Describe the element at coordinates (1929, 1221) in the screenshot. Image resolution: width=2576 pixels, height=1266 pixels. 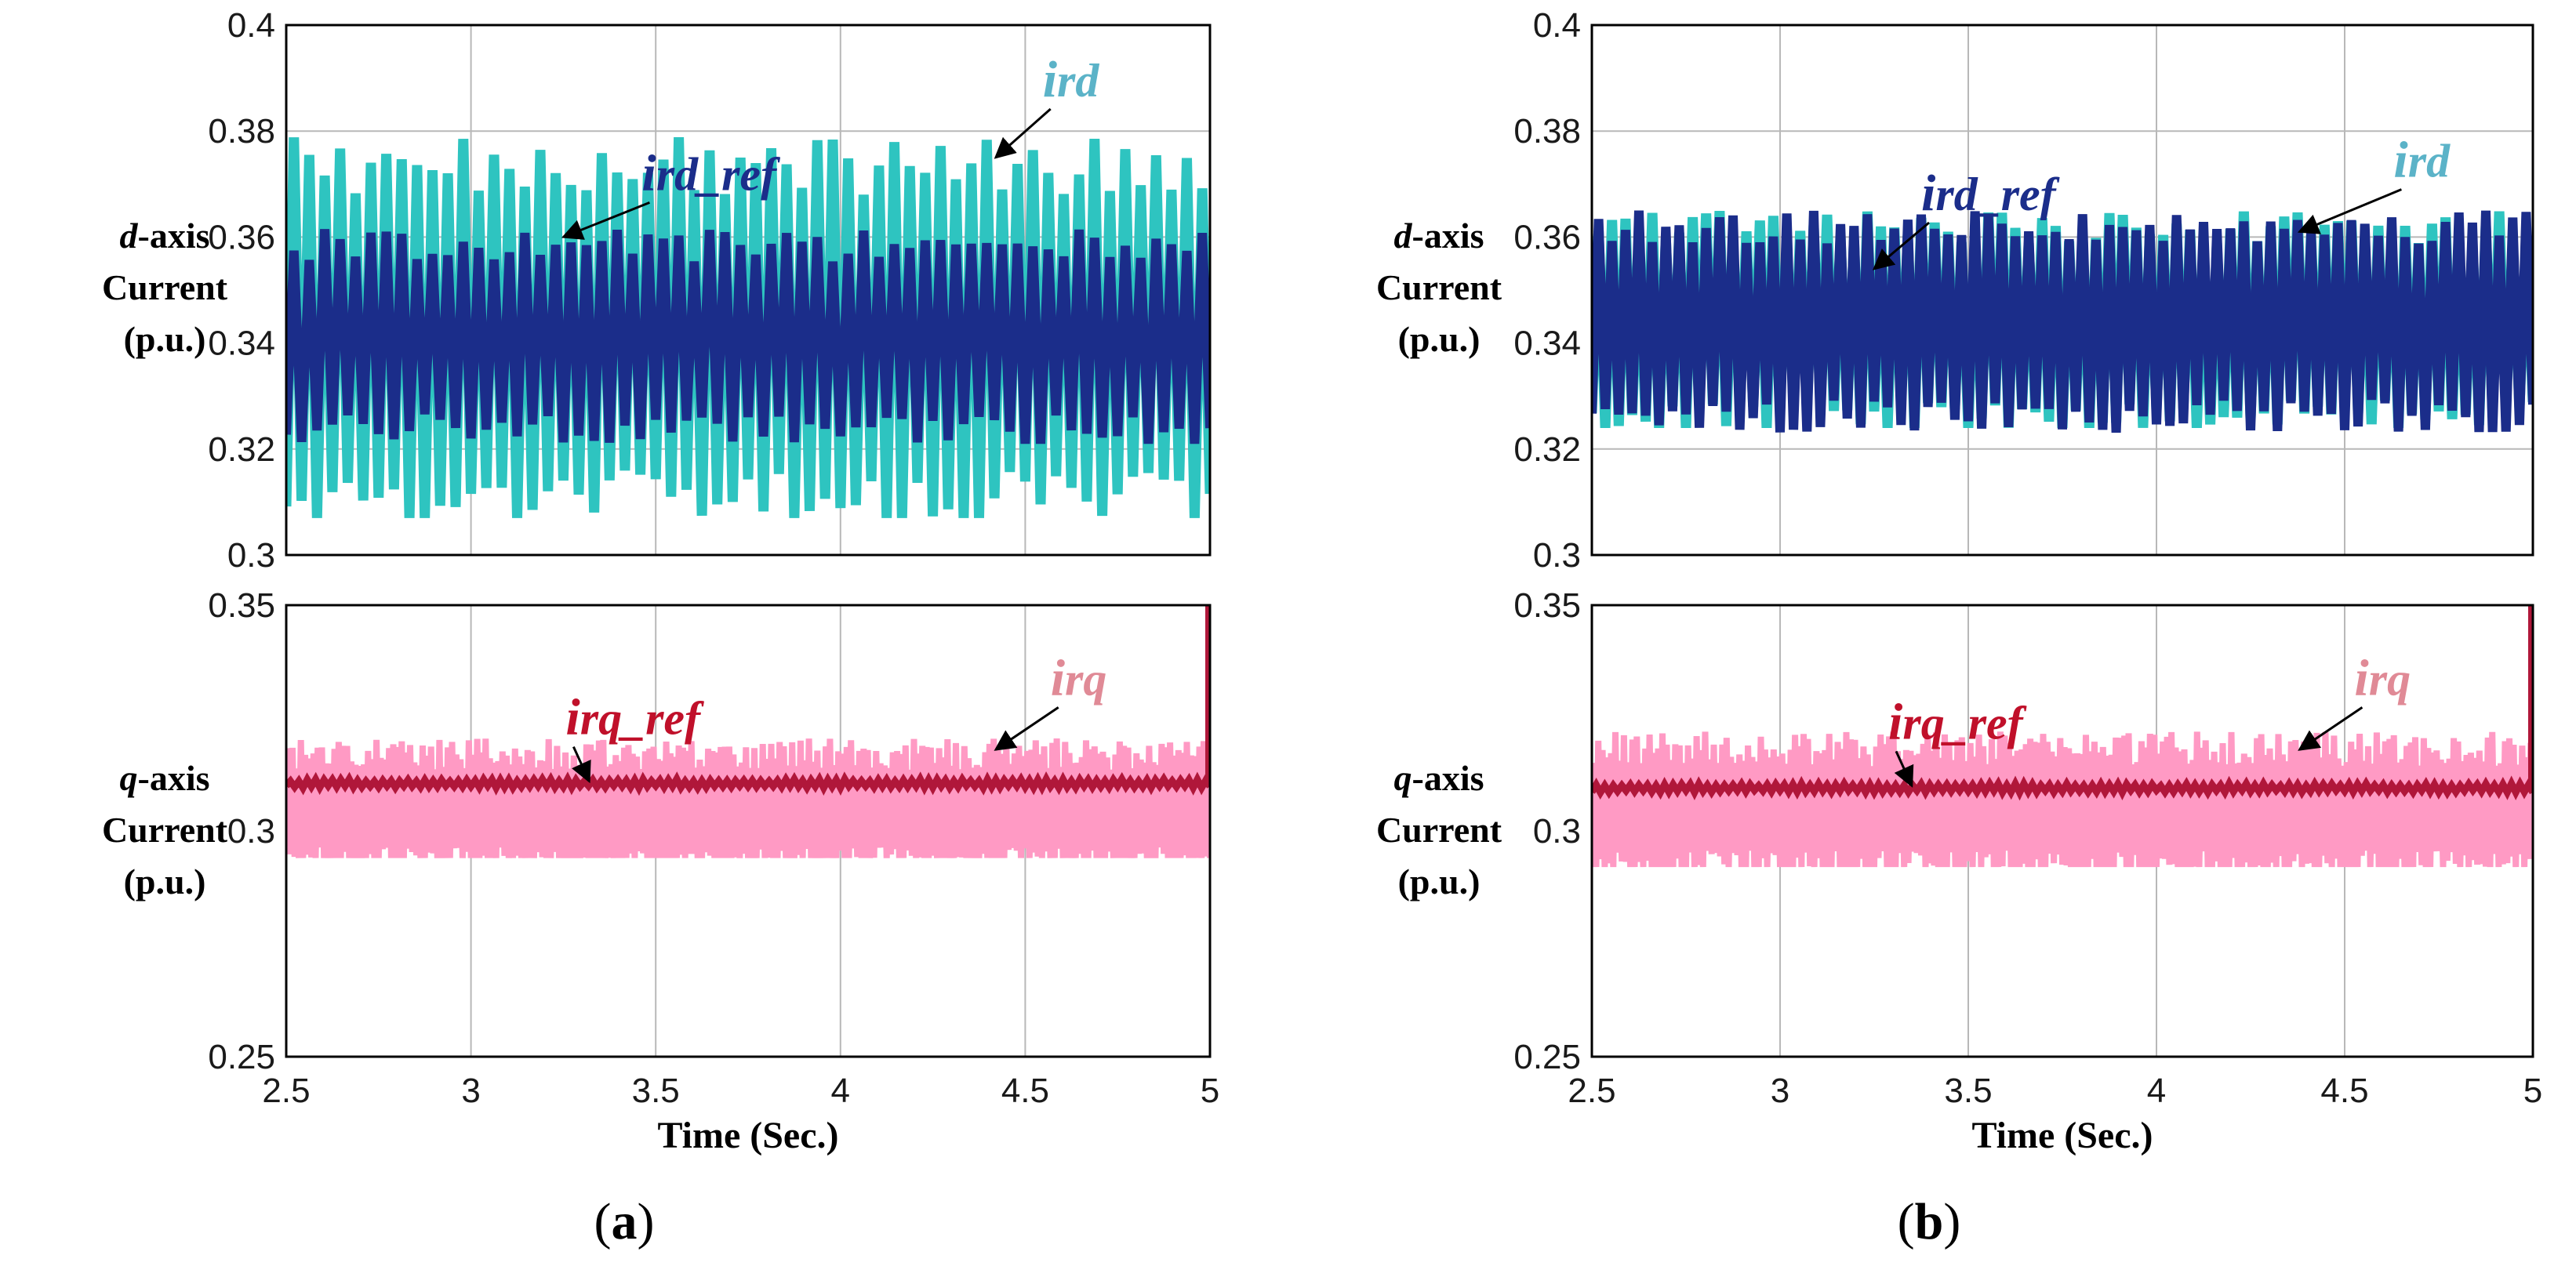
I see `subfigure-label-b: (b)` at that location.